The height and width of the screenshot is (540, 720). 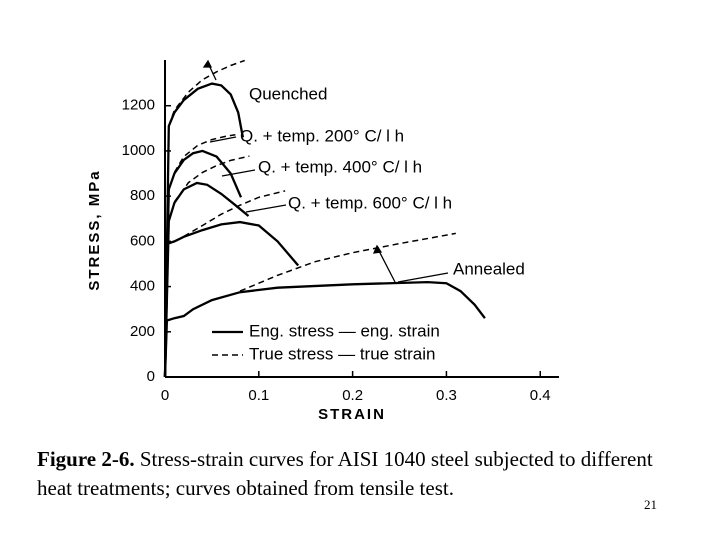 I want to click on page-number: 21, so click(x=650, y=504).